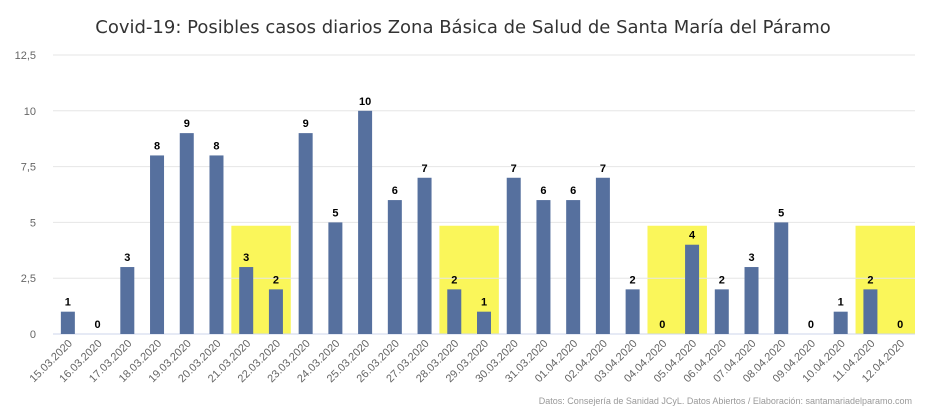 The height and width of the screenshot is (411, 925). I want to click on y-tick-label-3: 7,5, so click(28, 168).